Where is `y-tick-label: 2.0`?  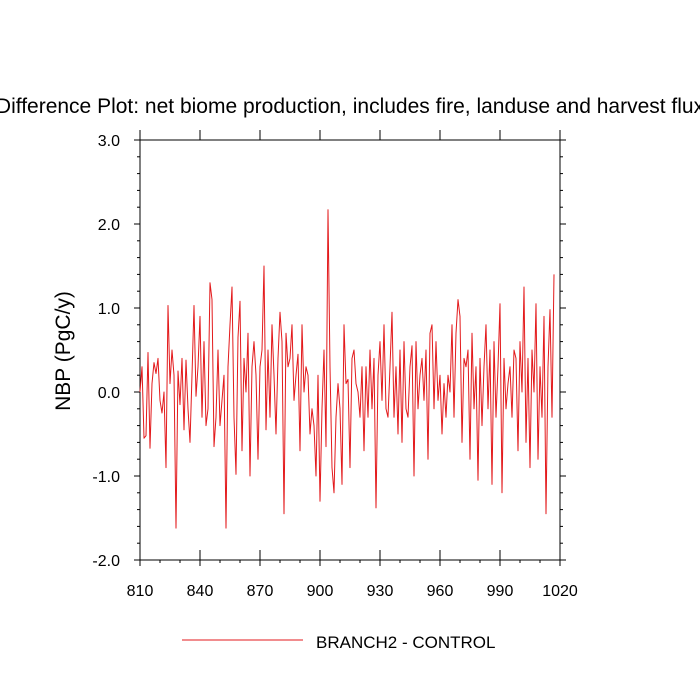
y-tick-label: 2.0 is located at coordinates (109, 225).